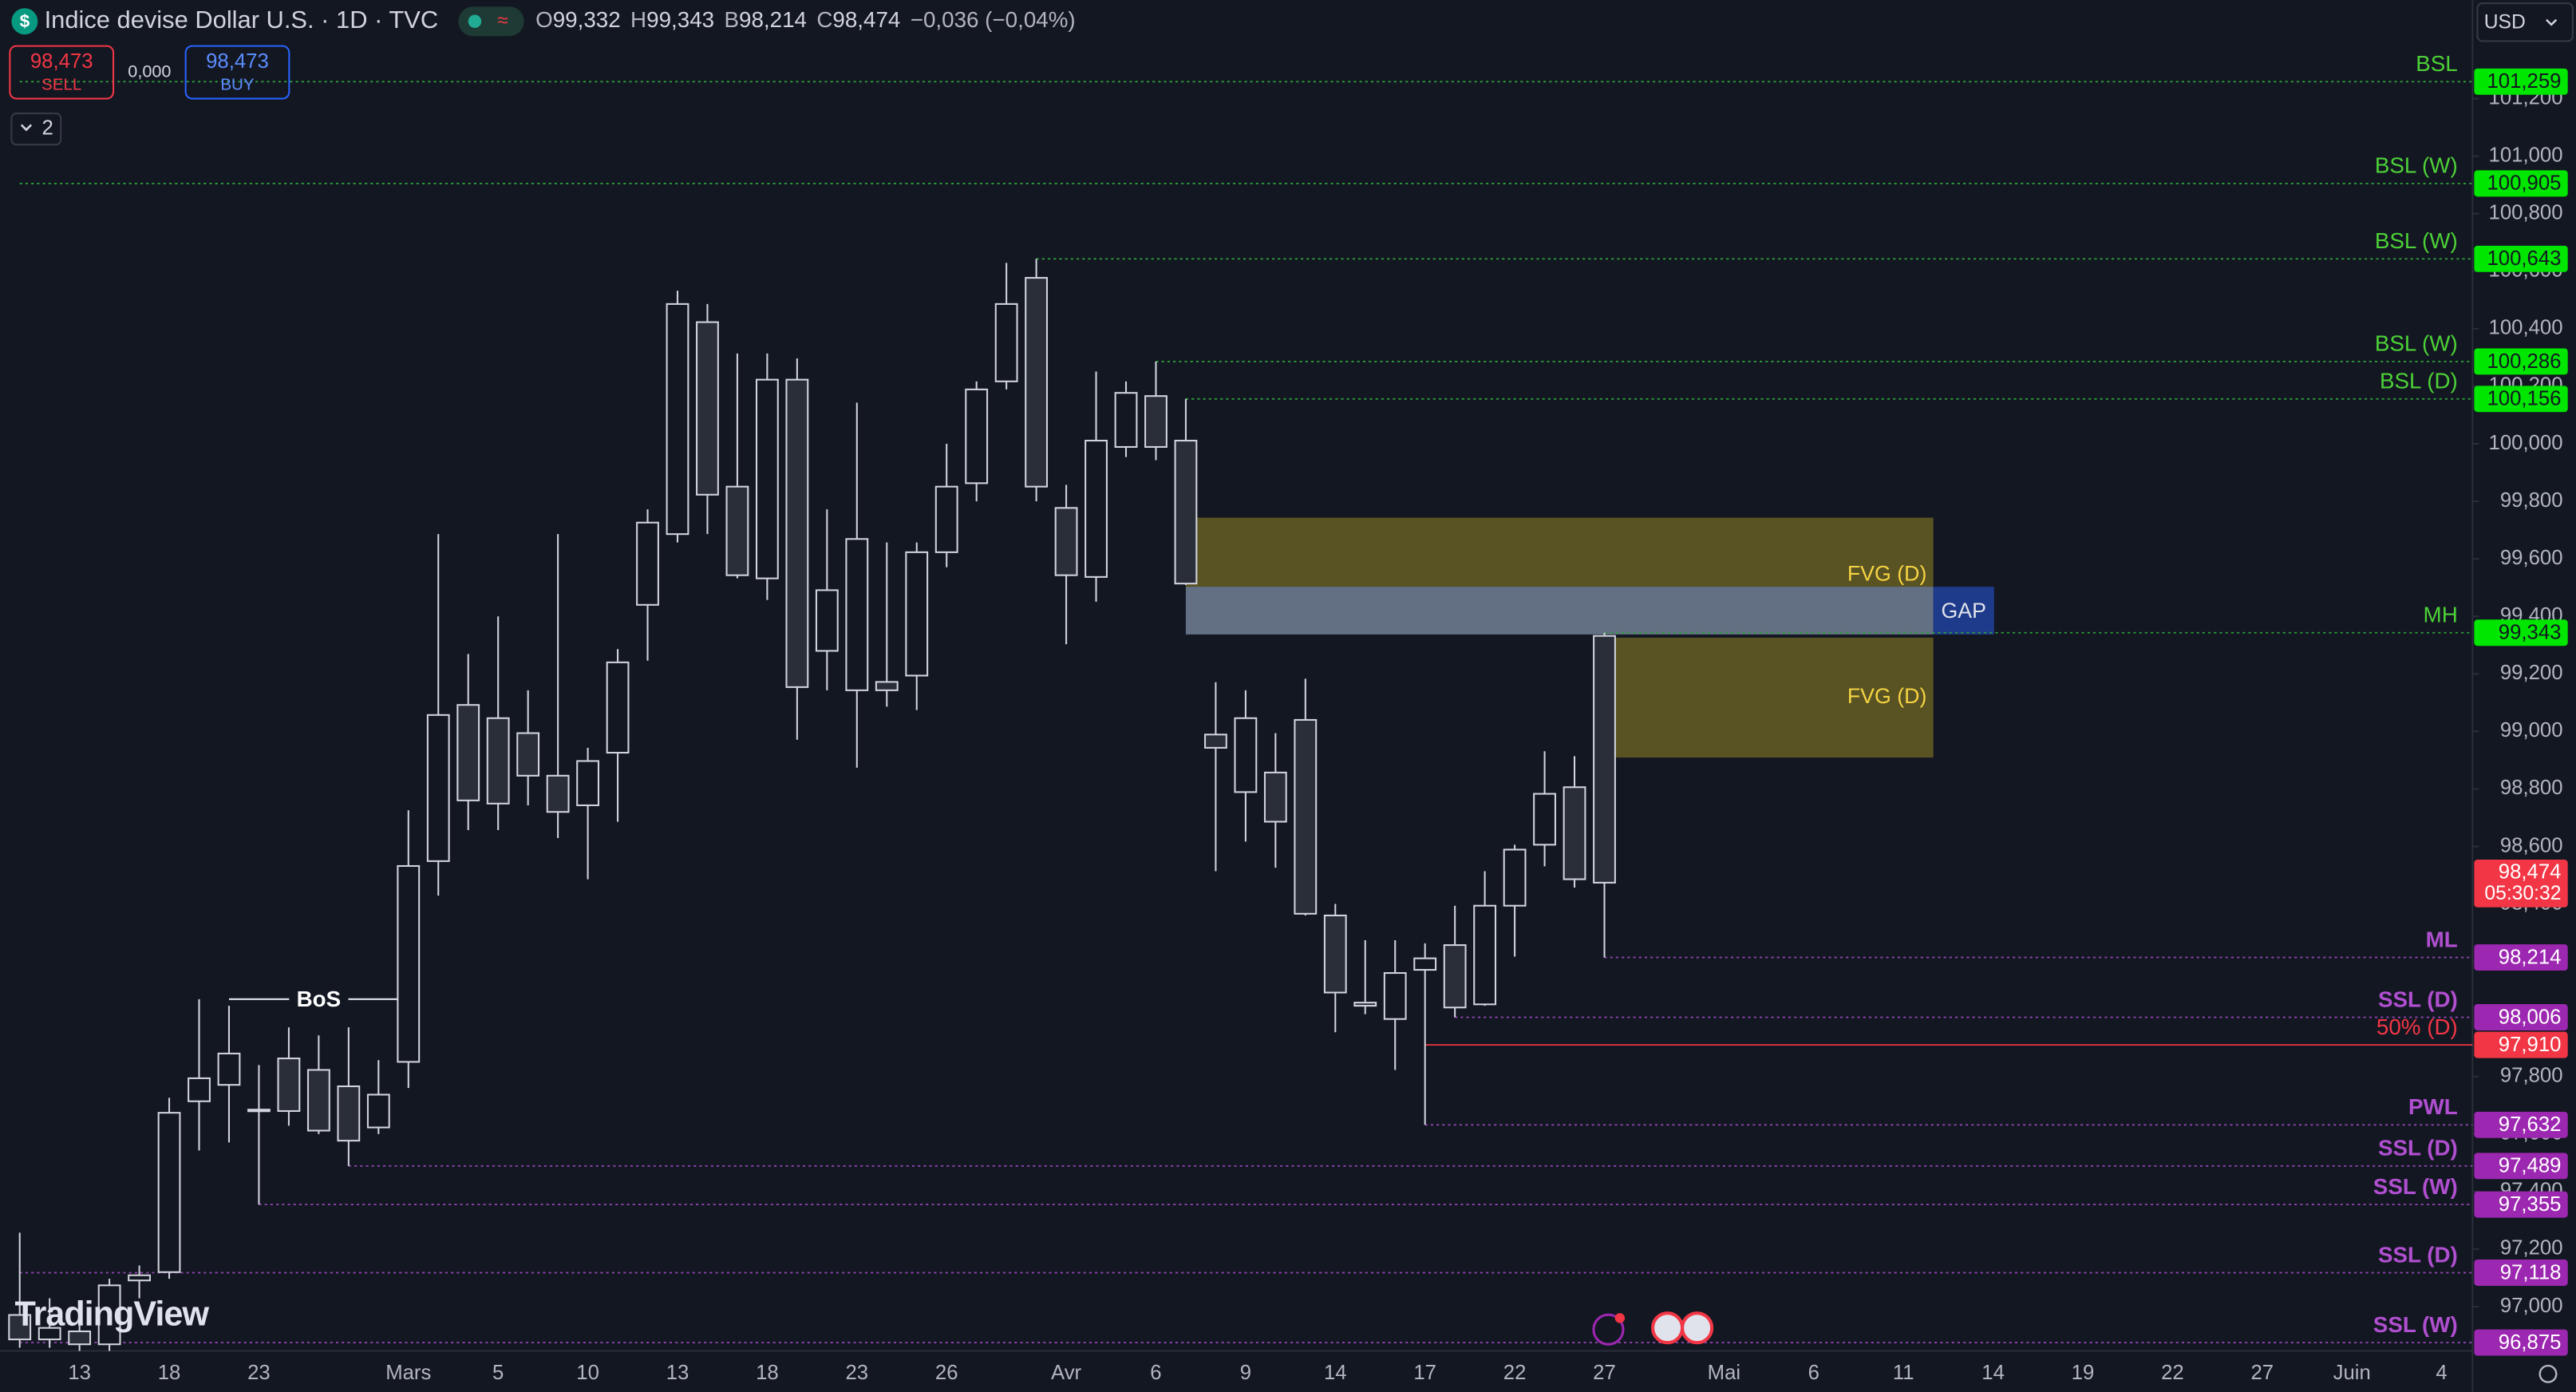 The image size is (2576, 1392). Describe the element at coordinates (2526, 213) in the screenshot. I see `y-tick-label: 100,800` at that location.